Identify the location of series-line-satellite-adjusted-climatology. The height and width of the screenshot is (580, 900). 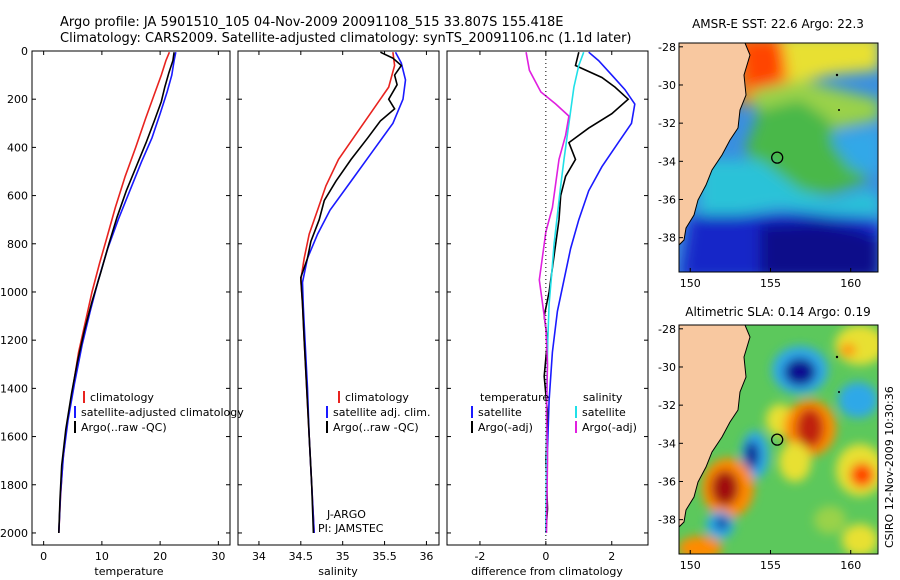
(117, 293).